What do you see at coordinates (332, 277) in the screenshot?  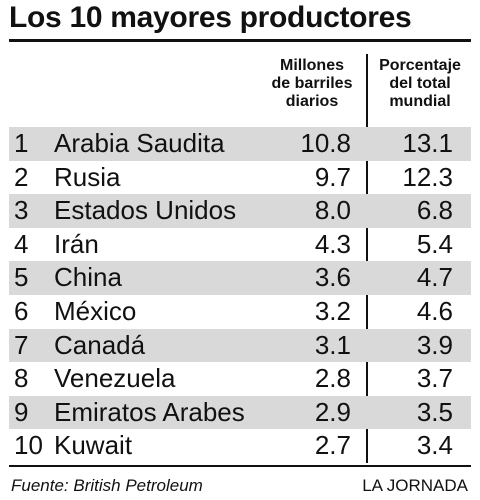 I see `millones-cell: 3.6` at bounding box center [332, 277].